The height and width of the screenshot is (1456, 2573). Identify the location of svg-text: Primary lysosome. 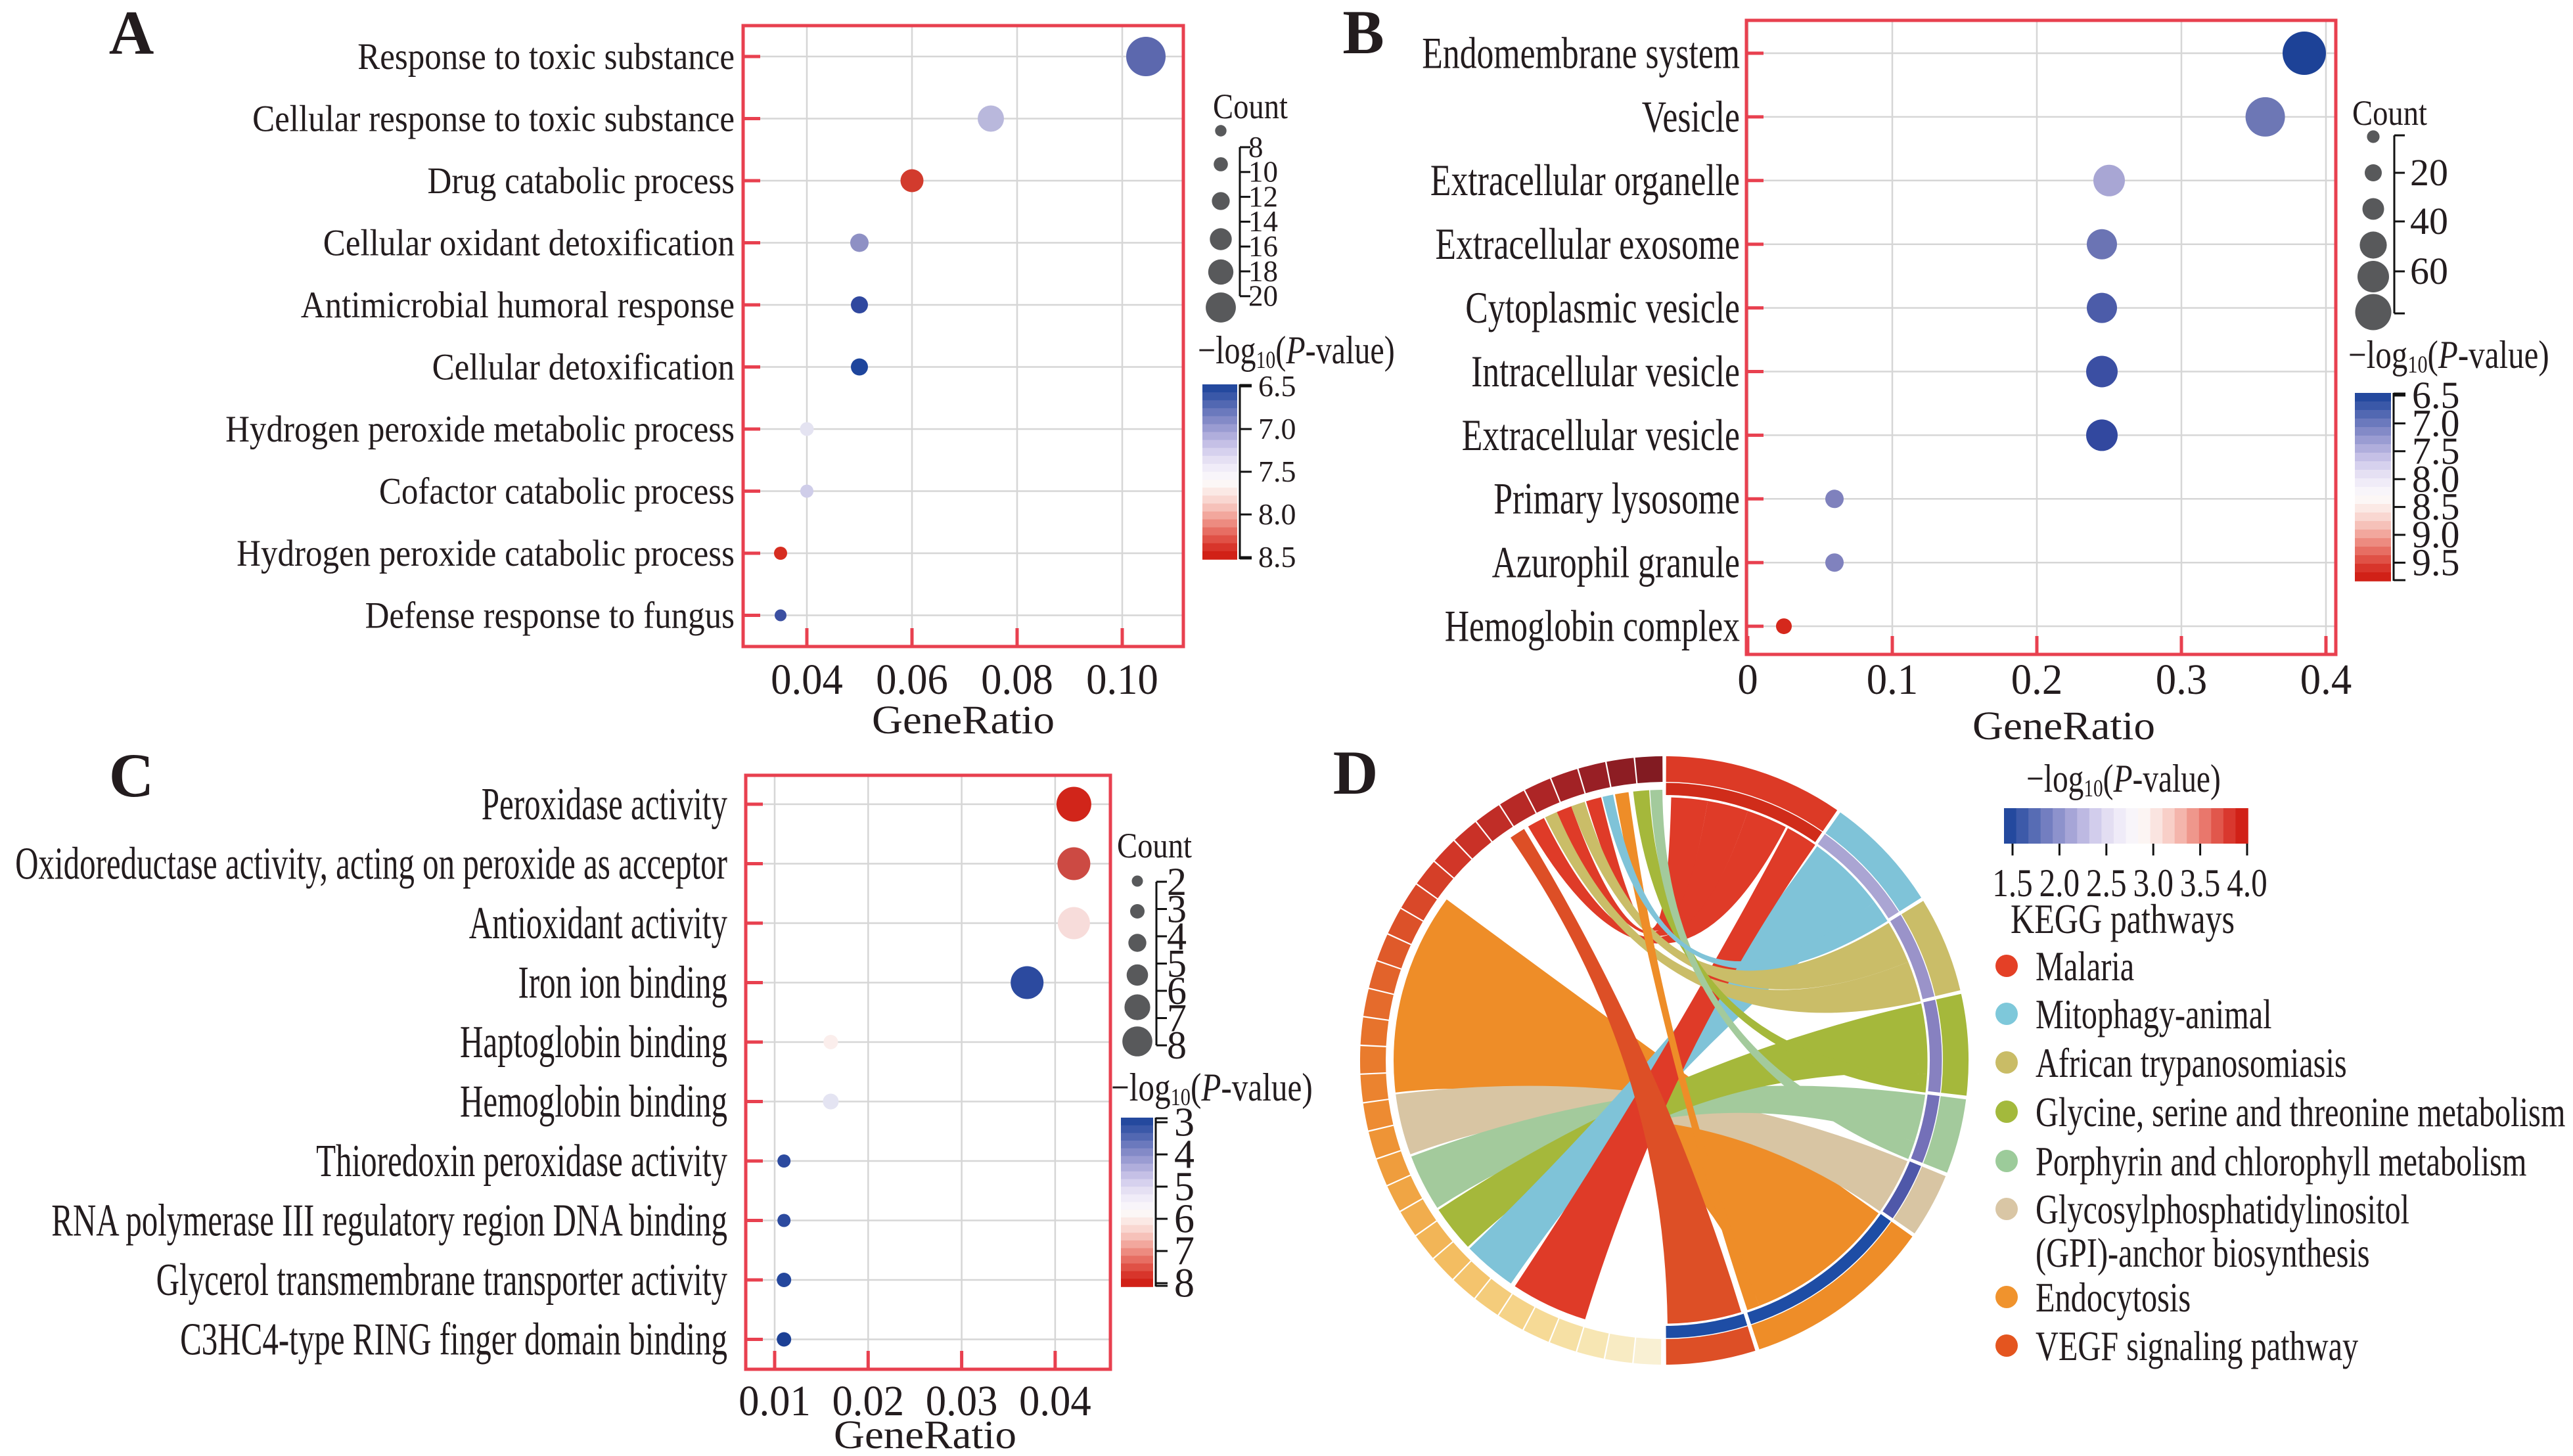
(1616, 499).